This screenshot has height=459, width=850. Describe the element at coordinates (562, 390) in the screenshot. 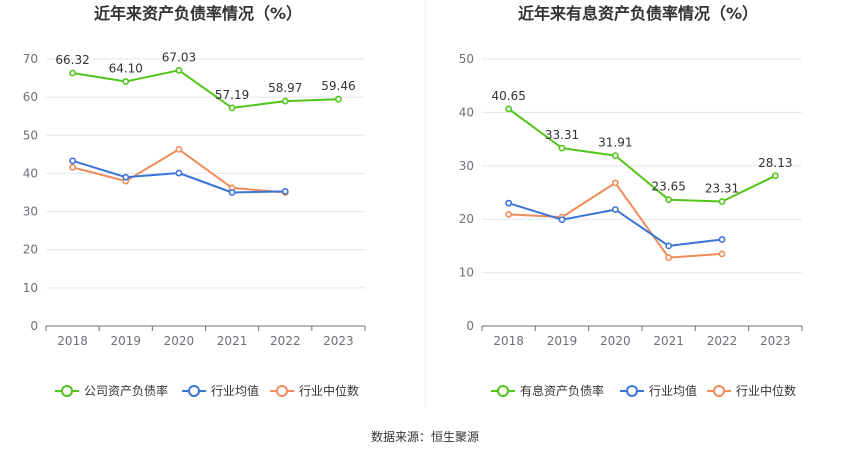

I see `legend-label: 有息资产负债率` at that location.